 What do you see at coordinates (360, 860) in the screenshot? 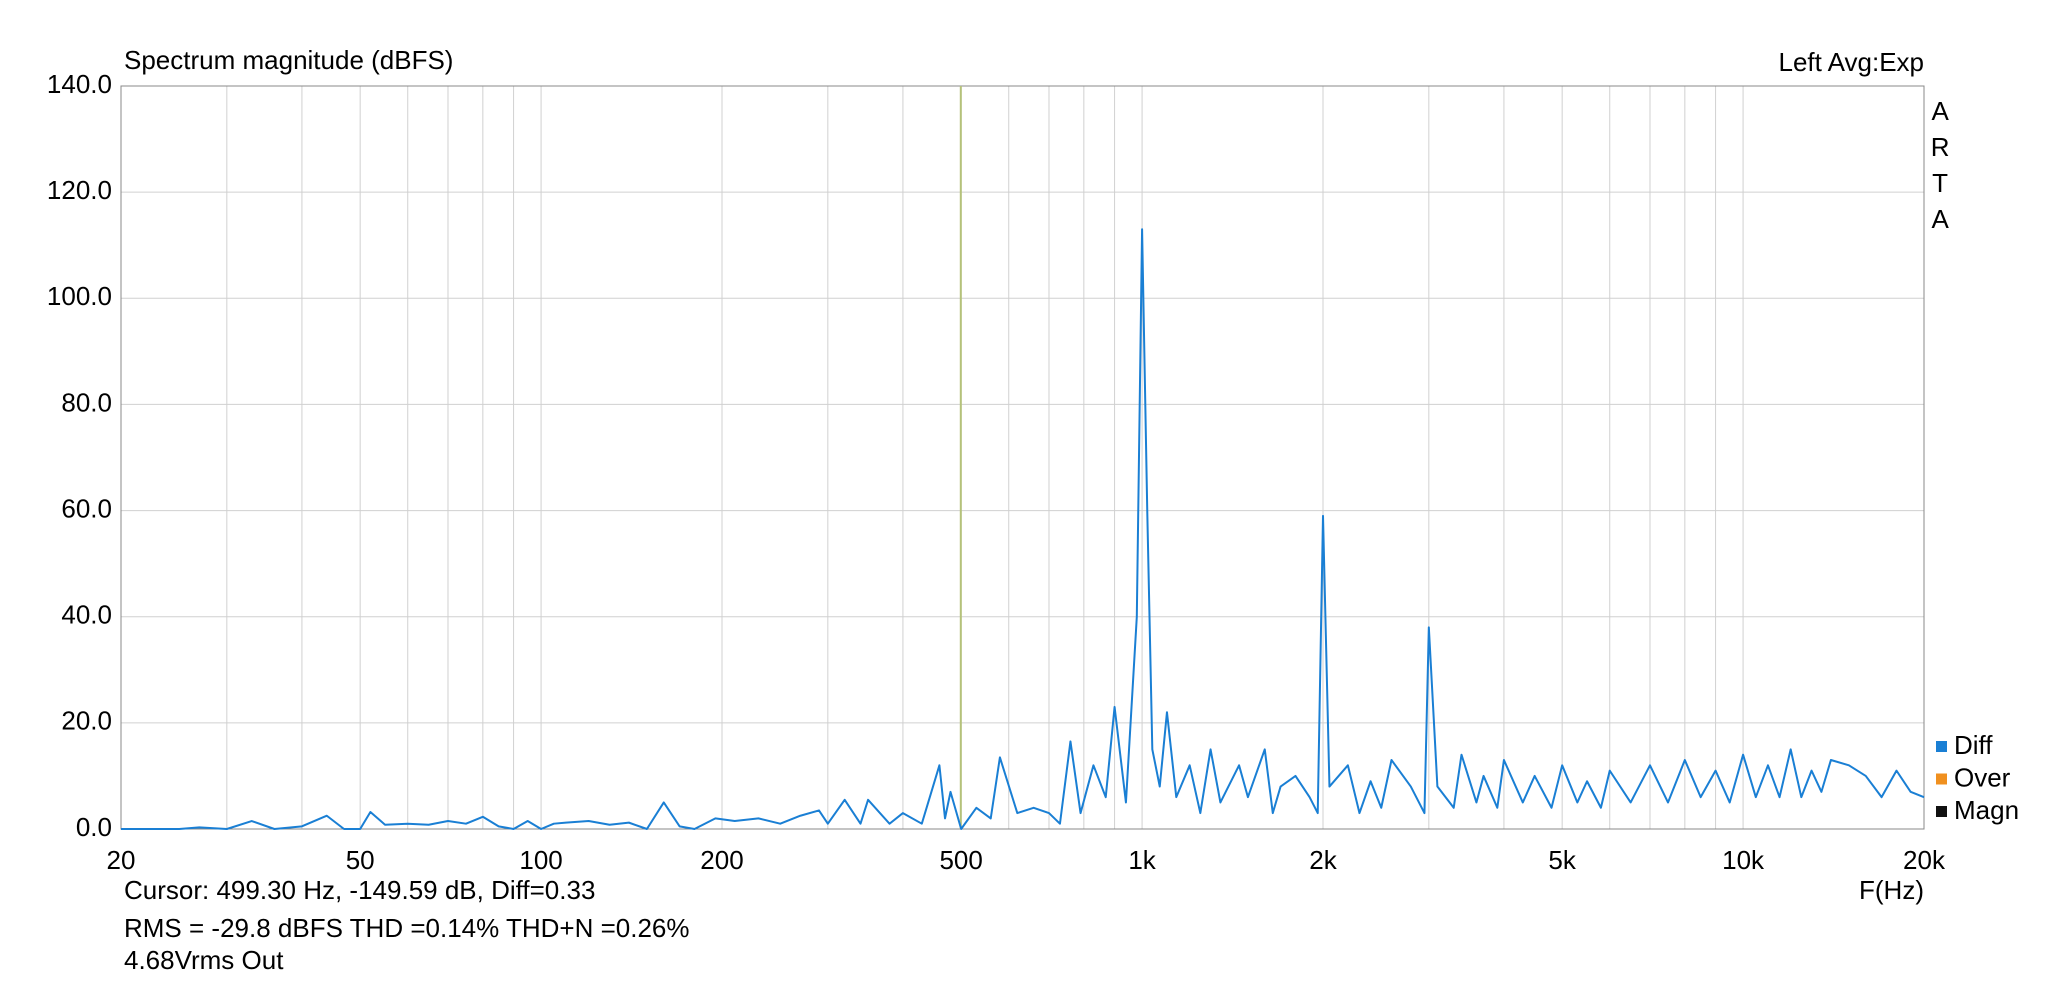
I see `x-tick-label: 50` at bounding box center [360, 860].